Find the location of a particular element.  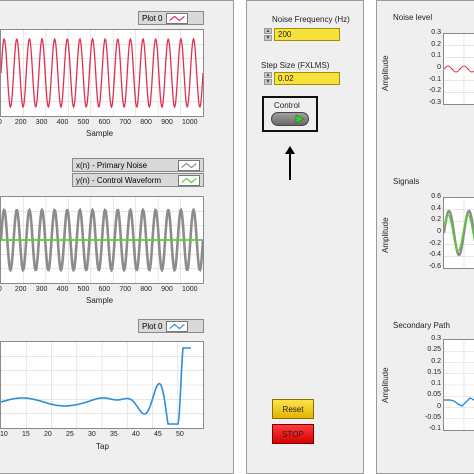

filter-taps-graph: Plot 0 Tap 10 15 20 25 30 35 40 45 50 is located at coordinates (105, 392).